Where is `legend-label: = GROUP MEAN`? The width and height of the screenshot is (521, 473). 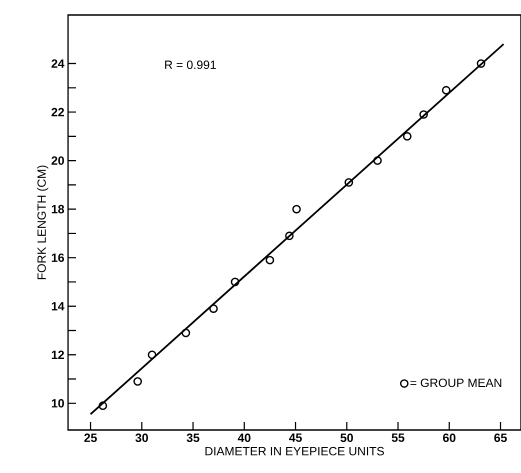
legend-label: = GROUP MEAN is located at coordinates (456, 383).